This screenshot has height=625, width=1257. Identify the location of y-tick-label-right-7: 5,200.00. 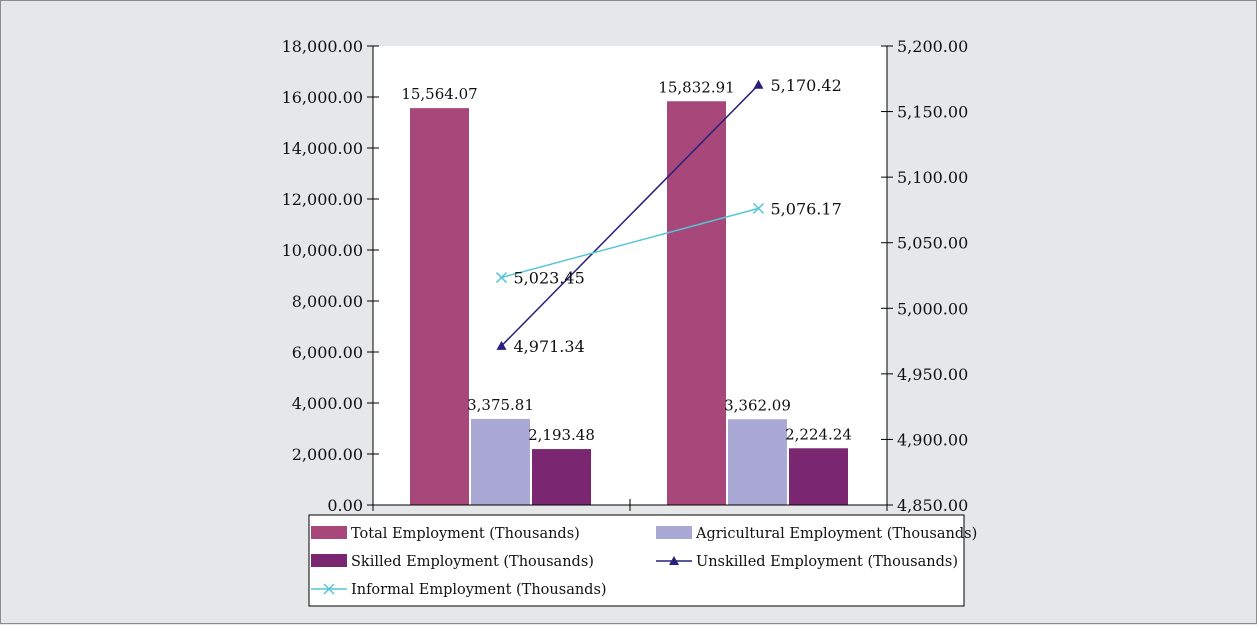
(932, 46).